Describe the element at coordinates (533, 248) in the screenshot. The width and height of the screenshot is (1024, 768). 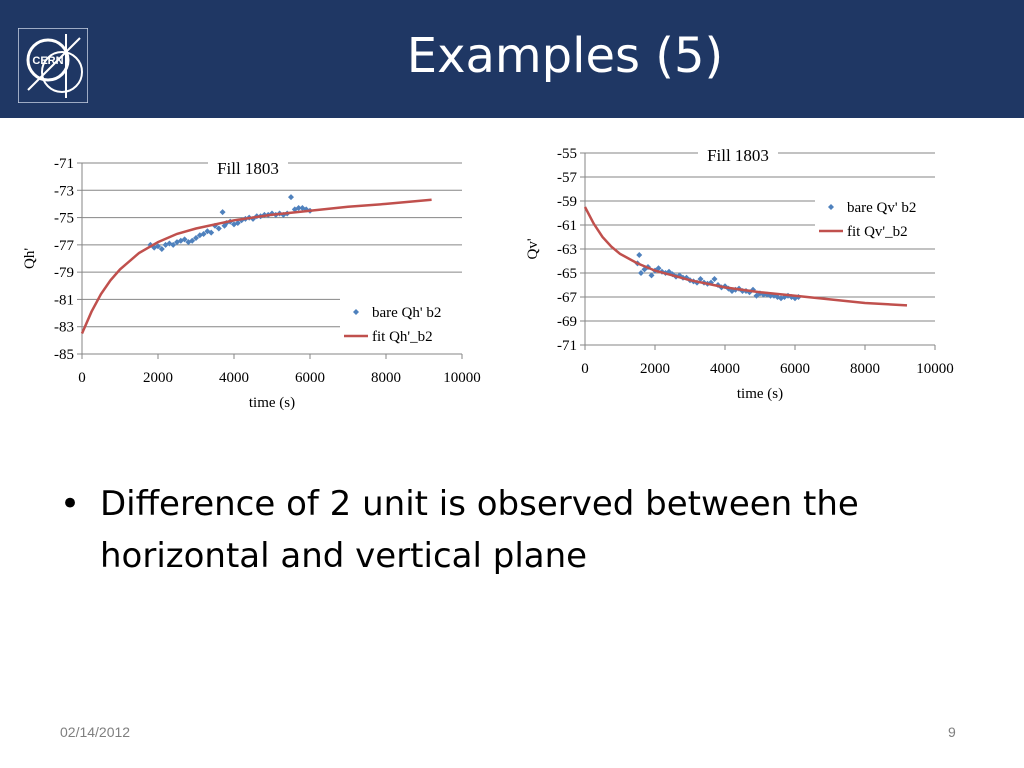
I see `y-axis-title: Qv'` at that location.